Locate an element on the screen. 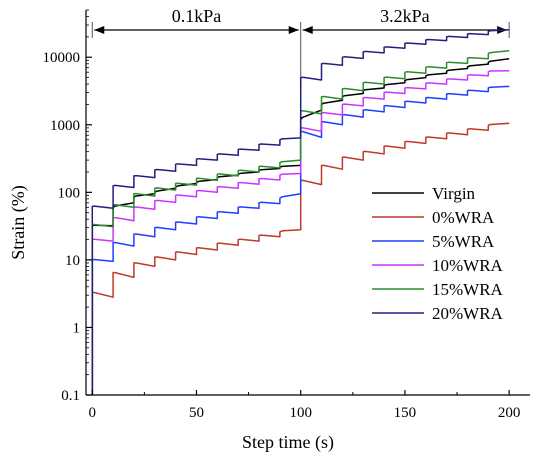 This screenshot has height=463, width=550. legend: Virgin 0%WRA 5%WRA 10%WRA 15%WRA 20%WRA is located at coordinates (438, 253).